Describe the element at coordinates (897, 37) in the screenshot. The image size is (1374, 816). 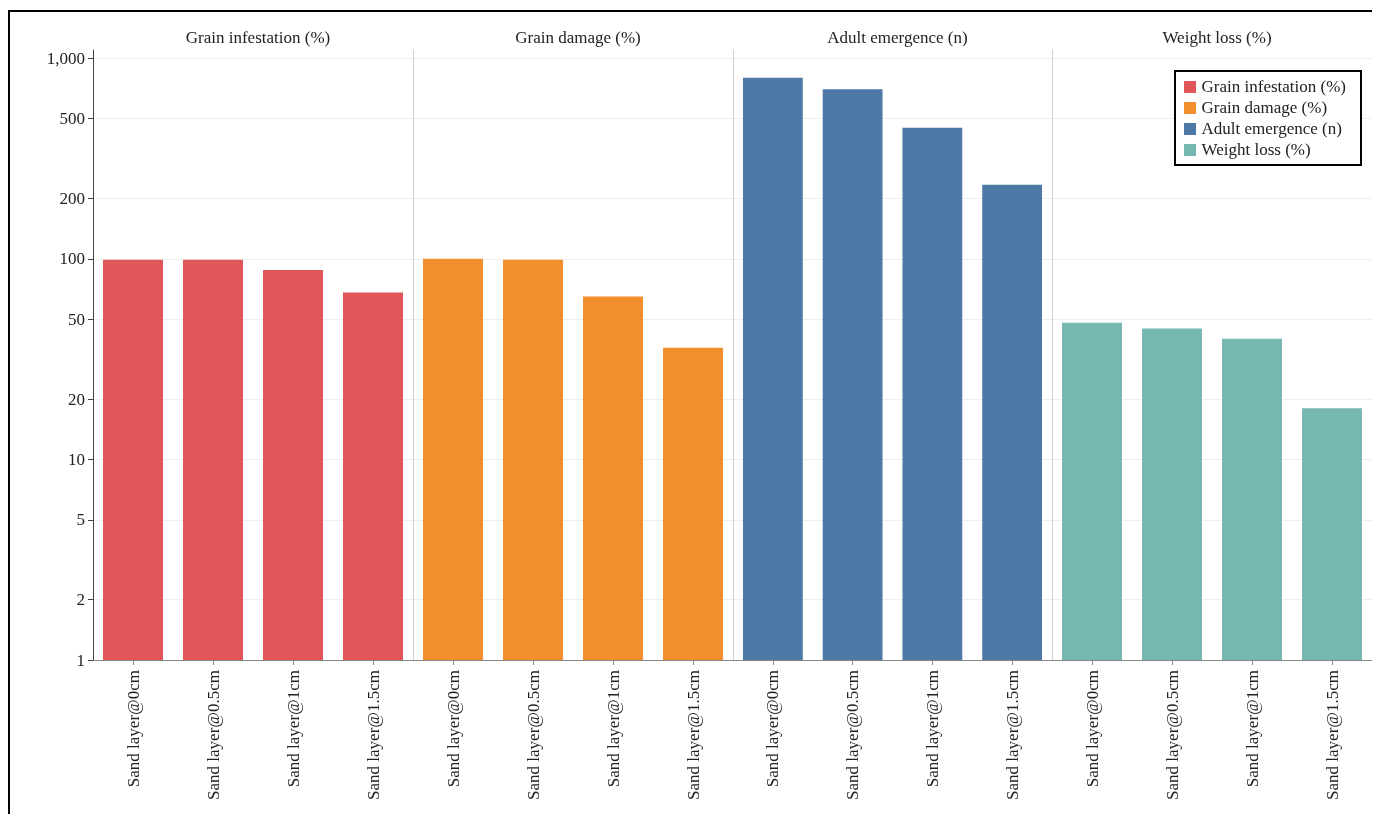
I see `chart-title: Adult emergence (n)` at that location.